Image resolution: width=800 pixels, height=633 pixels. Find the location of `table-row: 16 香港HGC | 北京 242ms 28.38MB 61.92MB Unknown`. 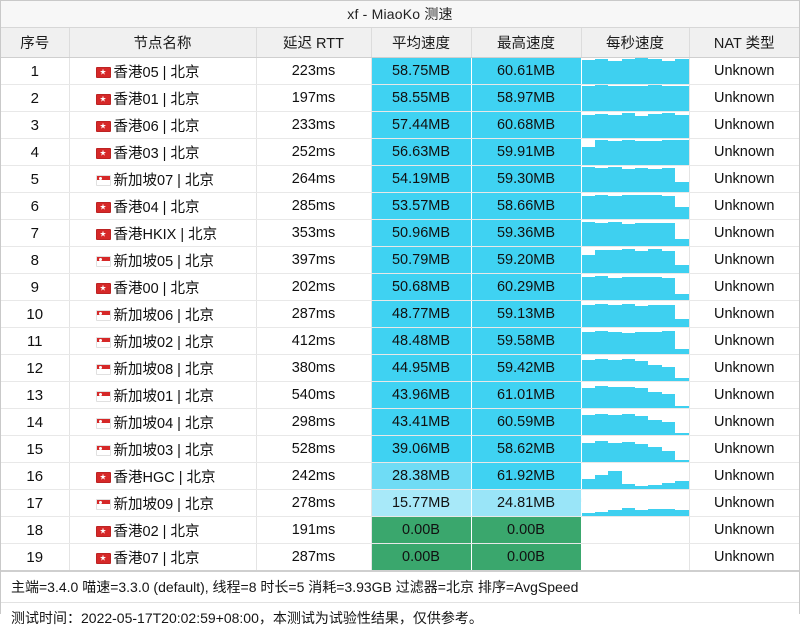

table-row: 16 香港HGC | 北京 242ms 28.38MB 61.92MB Unknown is located at coordinates (400, 476).